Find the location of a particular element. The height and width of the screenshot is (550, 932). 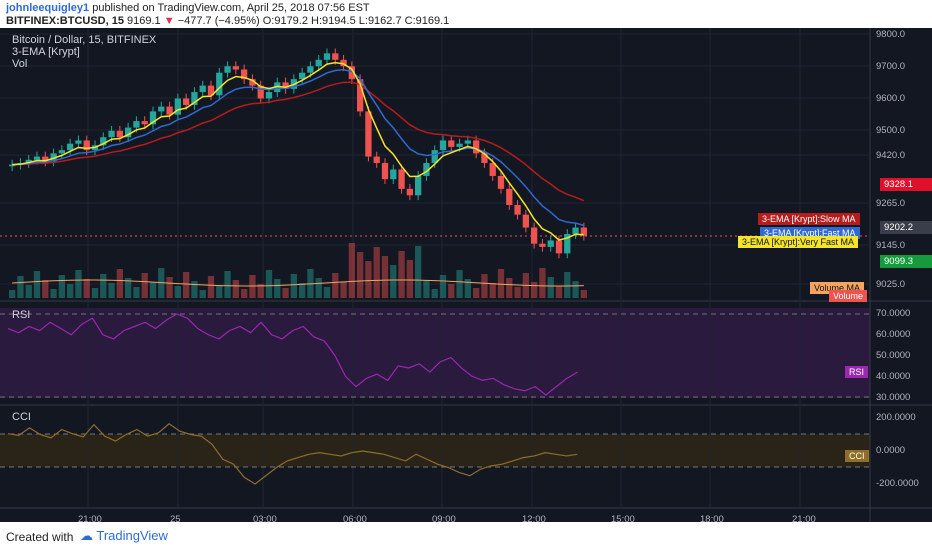

volume-ma-line is located at coordinates (298, 283).